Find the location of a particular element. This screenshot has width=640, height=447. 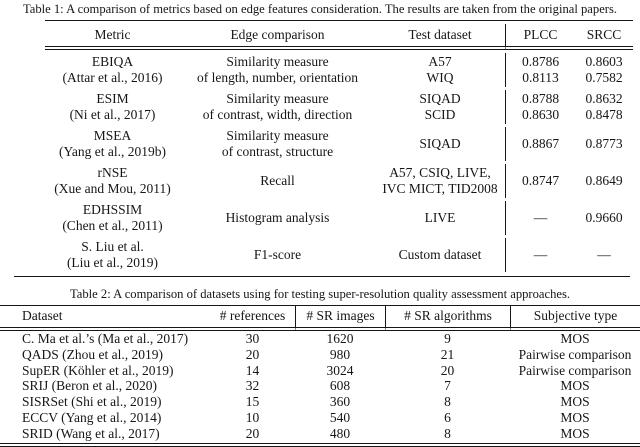

col-header-test-dataset: Test dataset is located at coordinates (440, 37).